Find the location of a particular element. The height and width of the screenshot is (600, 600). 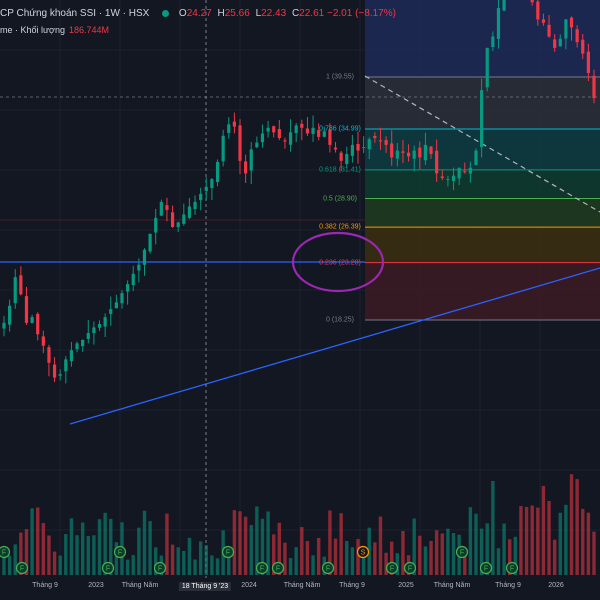

x-tick-label: 2023 is located at coordinates (96, 585).